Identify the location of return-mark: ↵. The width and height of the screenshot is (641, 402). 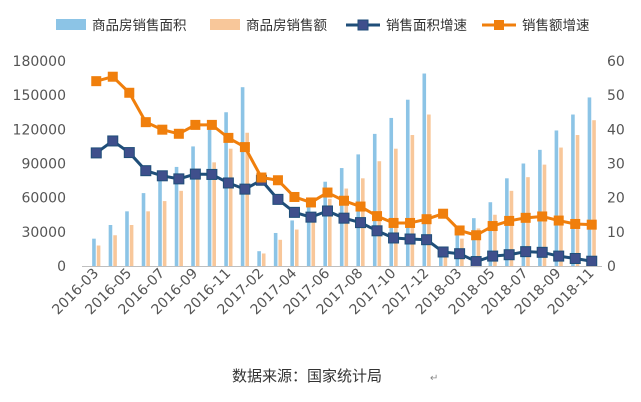
(434, 378).